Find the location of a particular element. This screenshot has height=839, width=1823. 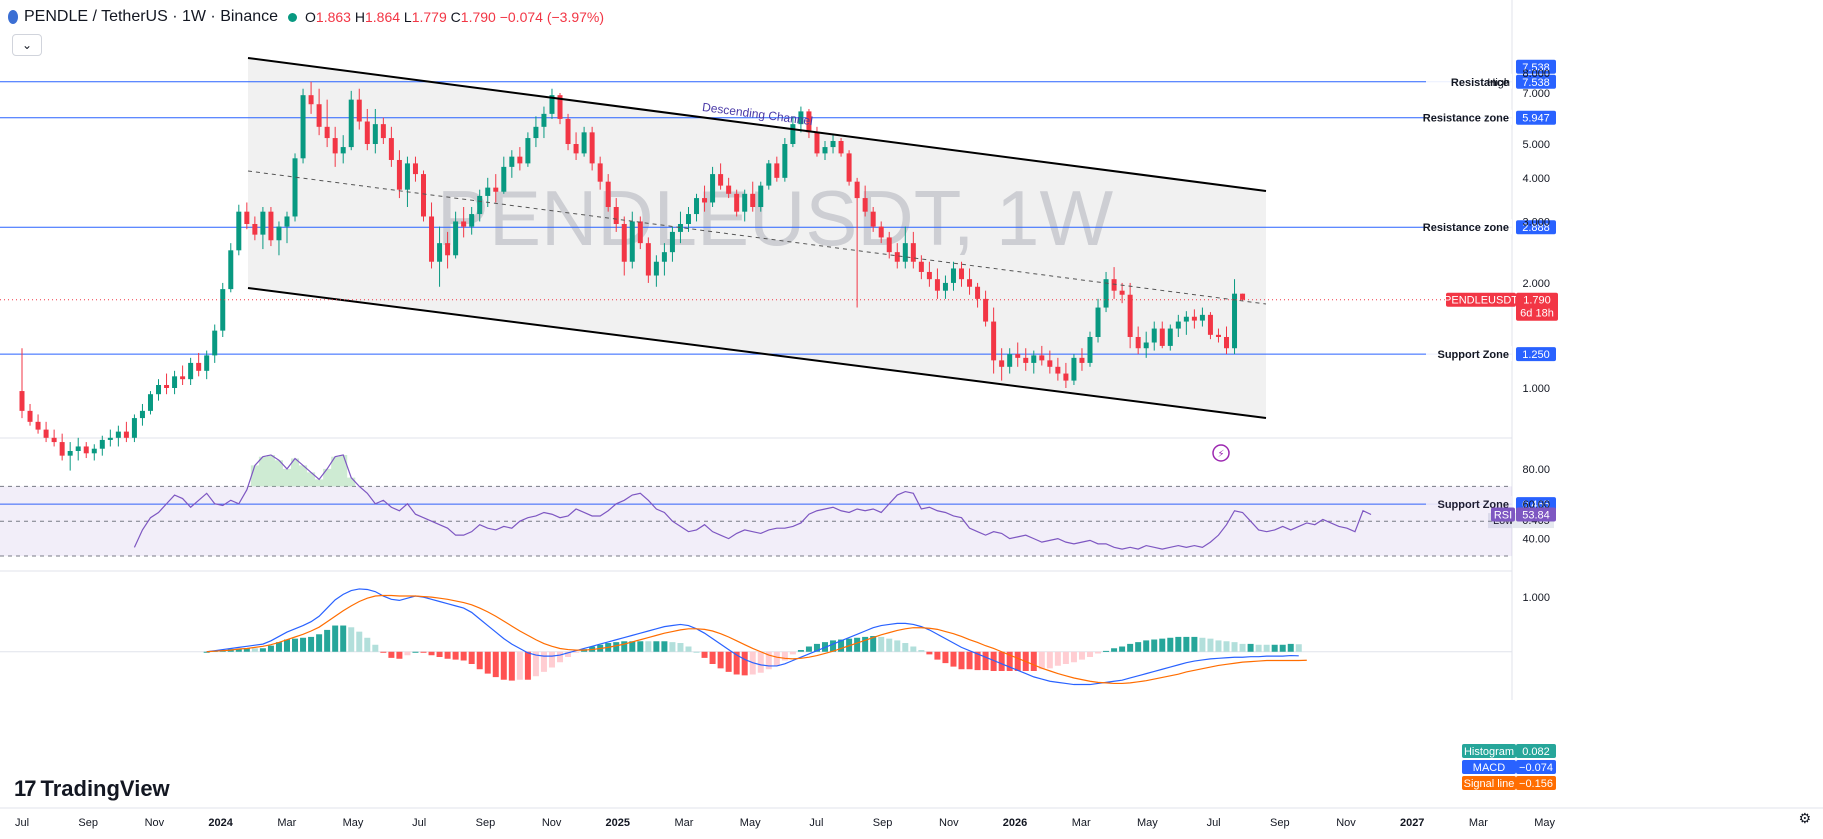

level-label-bg is located at coordinates (1469, 227).